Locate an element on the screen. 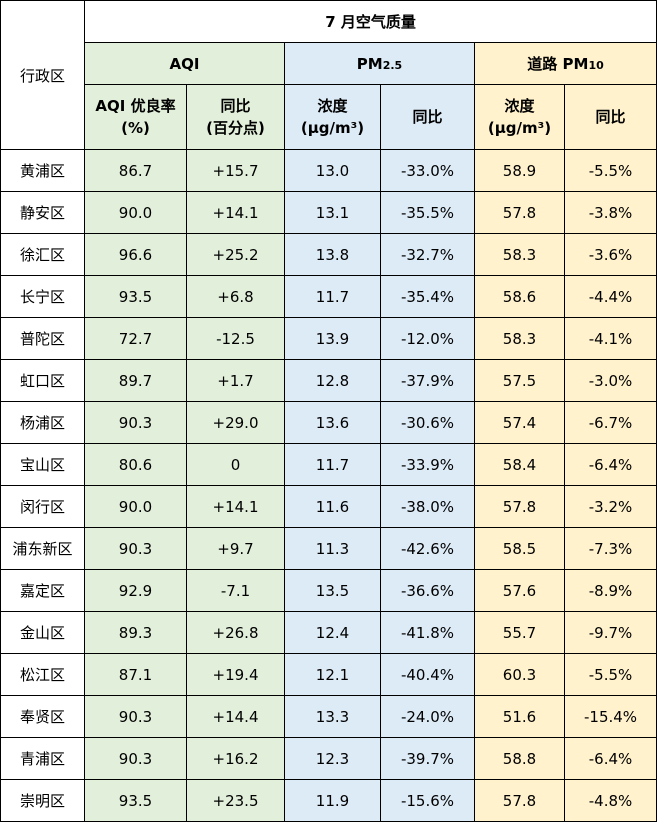 This screenshot has width=657, height=827. pm10-conc-header-line1: 浓度 is located at coordinates (519, 106).